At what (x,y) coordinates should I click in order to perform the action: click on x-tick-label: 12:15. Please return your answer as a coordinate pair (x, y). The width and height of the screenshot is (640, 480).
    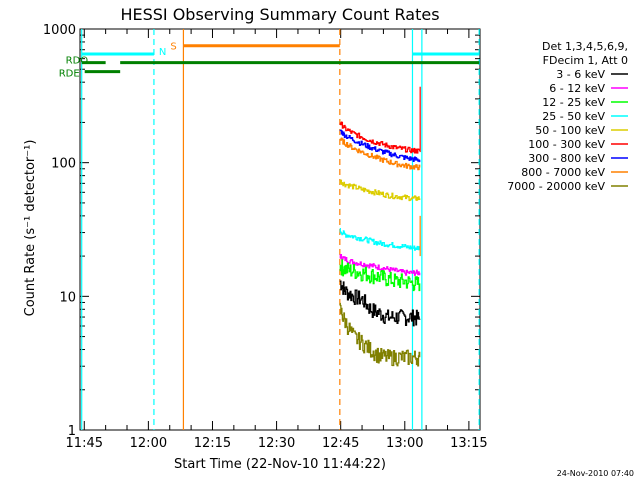
    Looking at the image, I should click on (212, 443).